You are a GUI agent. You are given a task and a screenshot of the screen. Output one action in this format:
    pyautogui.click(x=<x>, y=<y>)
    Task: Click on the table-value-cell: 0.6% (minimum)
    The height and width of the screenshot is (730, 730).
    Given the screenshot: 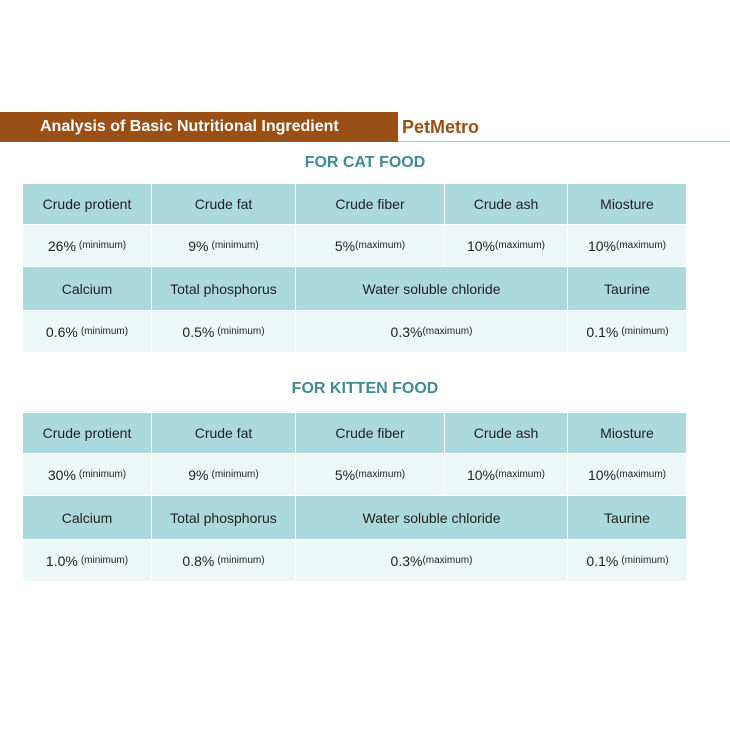 What is the action you would take?
    pyautogui.click(x=87, y=332)
    